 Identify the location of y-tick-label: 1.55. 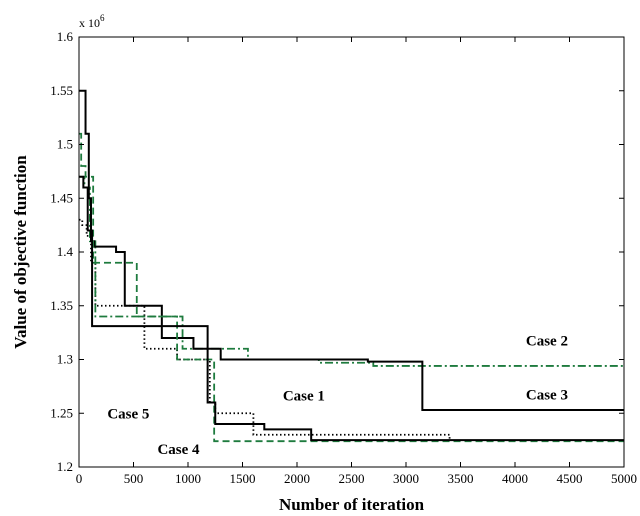
(61, 90).